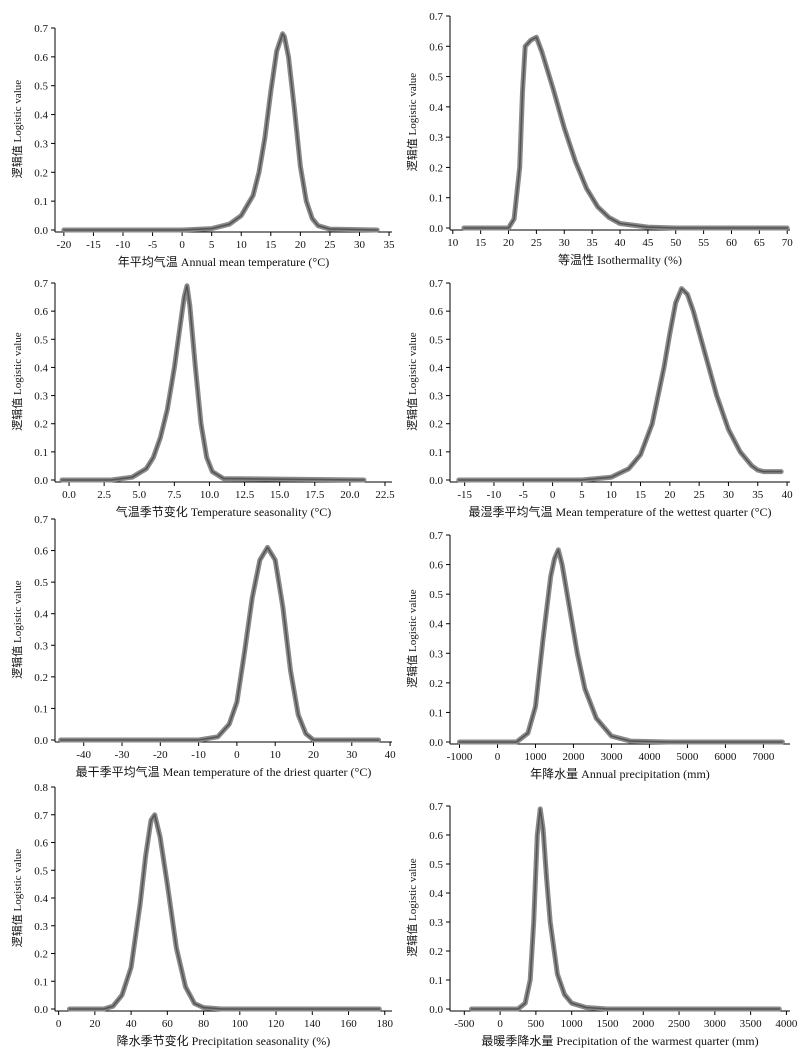  What do you see at coordinates (83, 755) in the screenshot?
I see `x-tick-label: -40` at bounding box center [83, 755].